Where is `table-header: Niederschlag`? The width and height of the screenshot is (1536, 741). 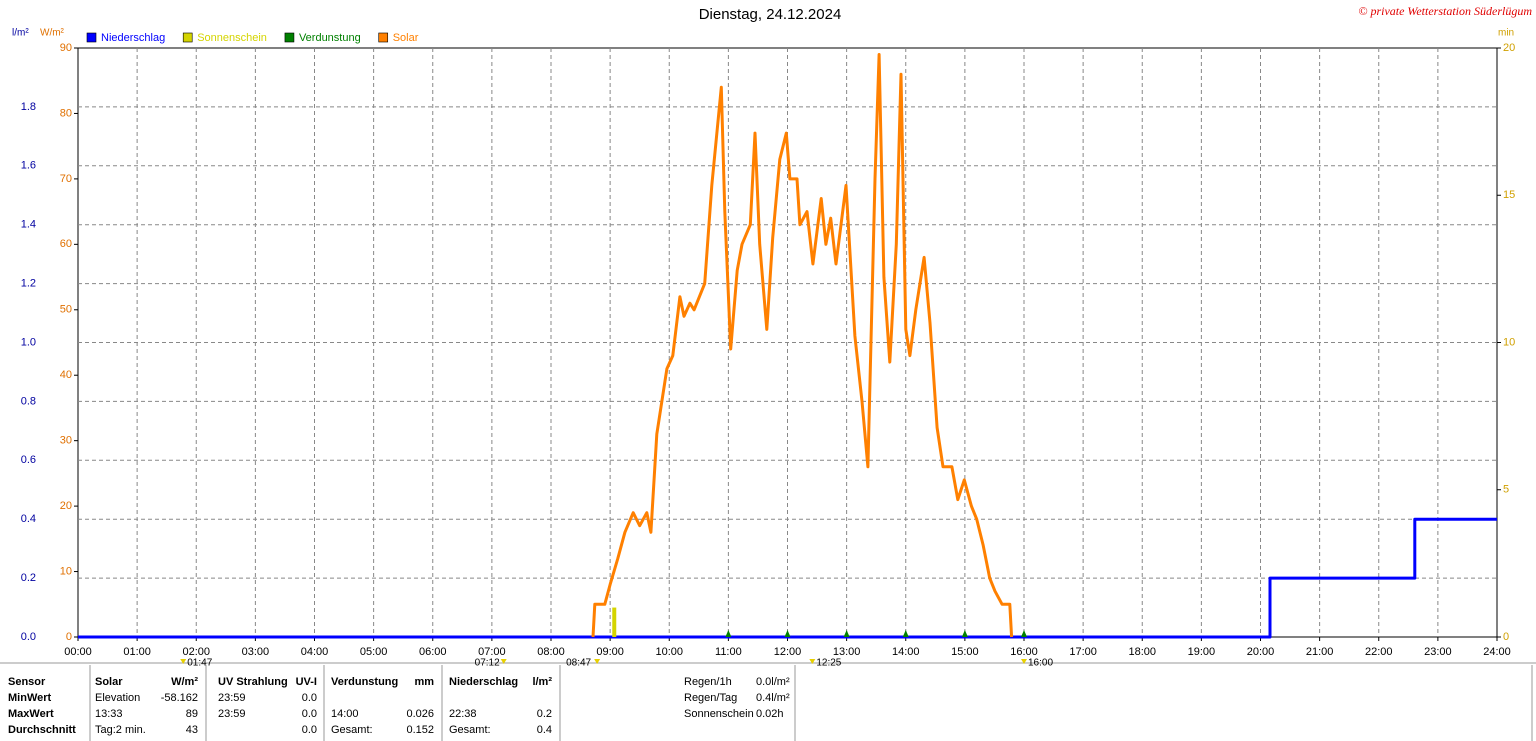 table-header: Niederschlag is located at coordinates (483, 682).